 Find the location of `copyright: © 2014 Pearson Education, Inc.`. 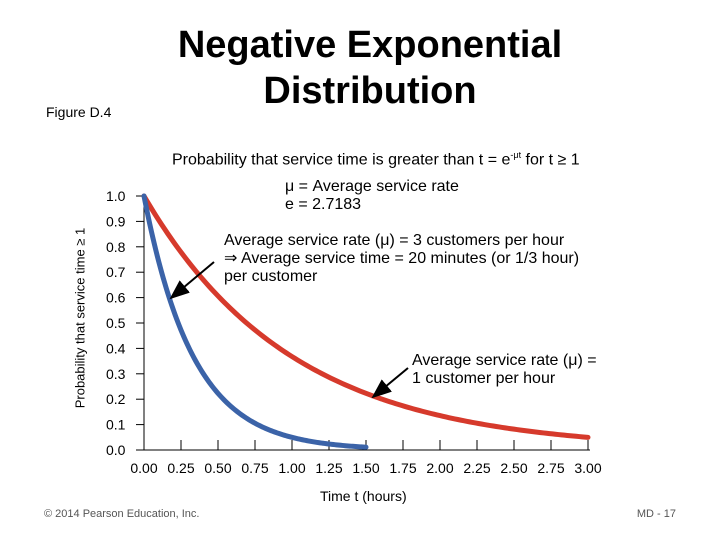

copyright: © 2014 Pearson Education, Inc. is located at coordinates (122, 514).